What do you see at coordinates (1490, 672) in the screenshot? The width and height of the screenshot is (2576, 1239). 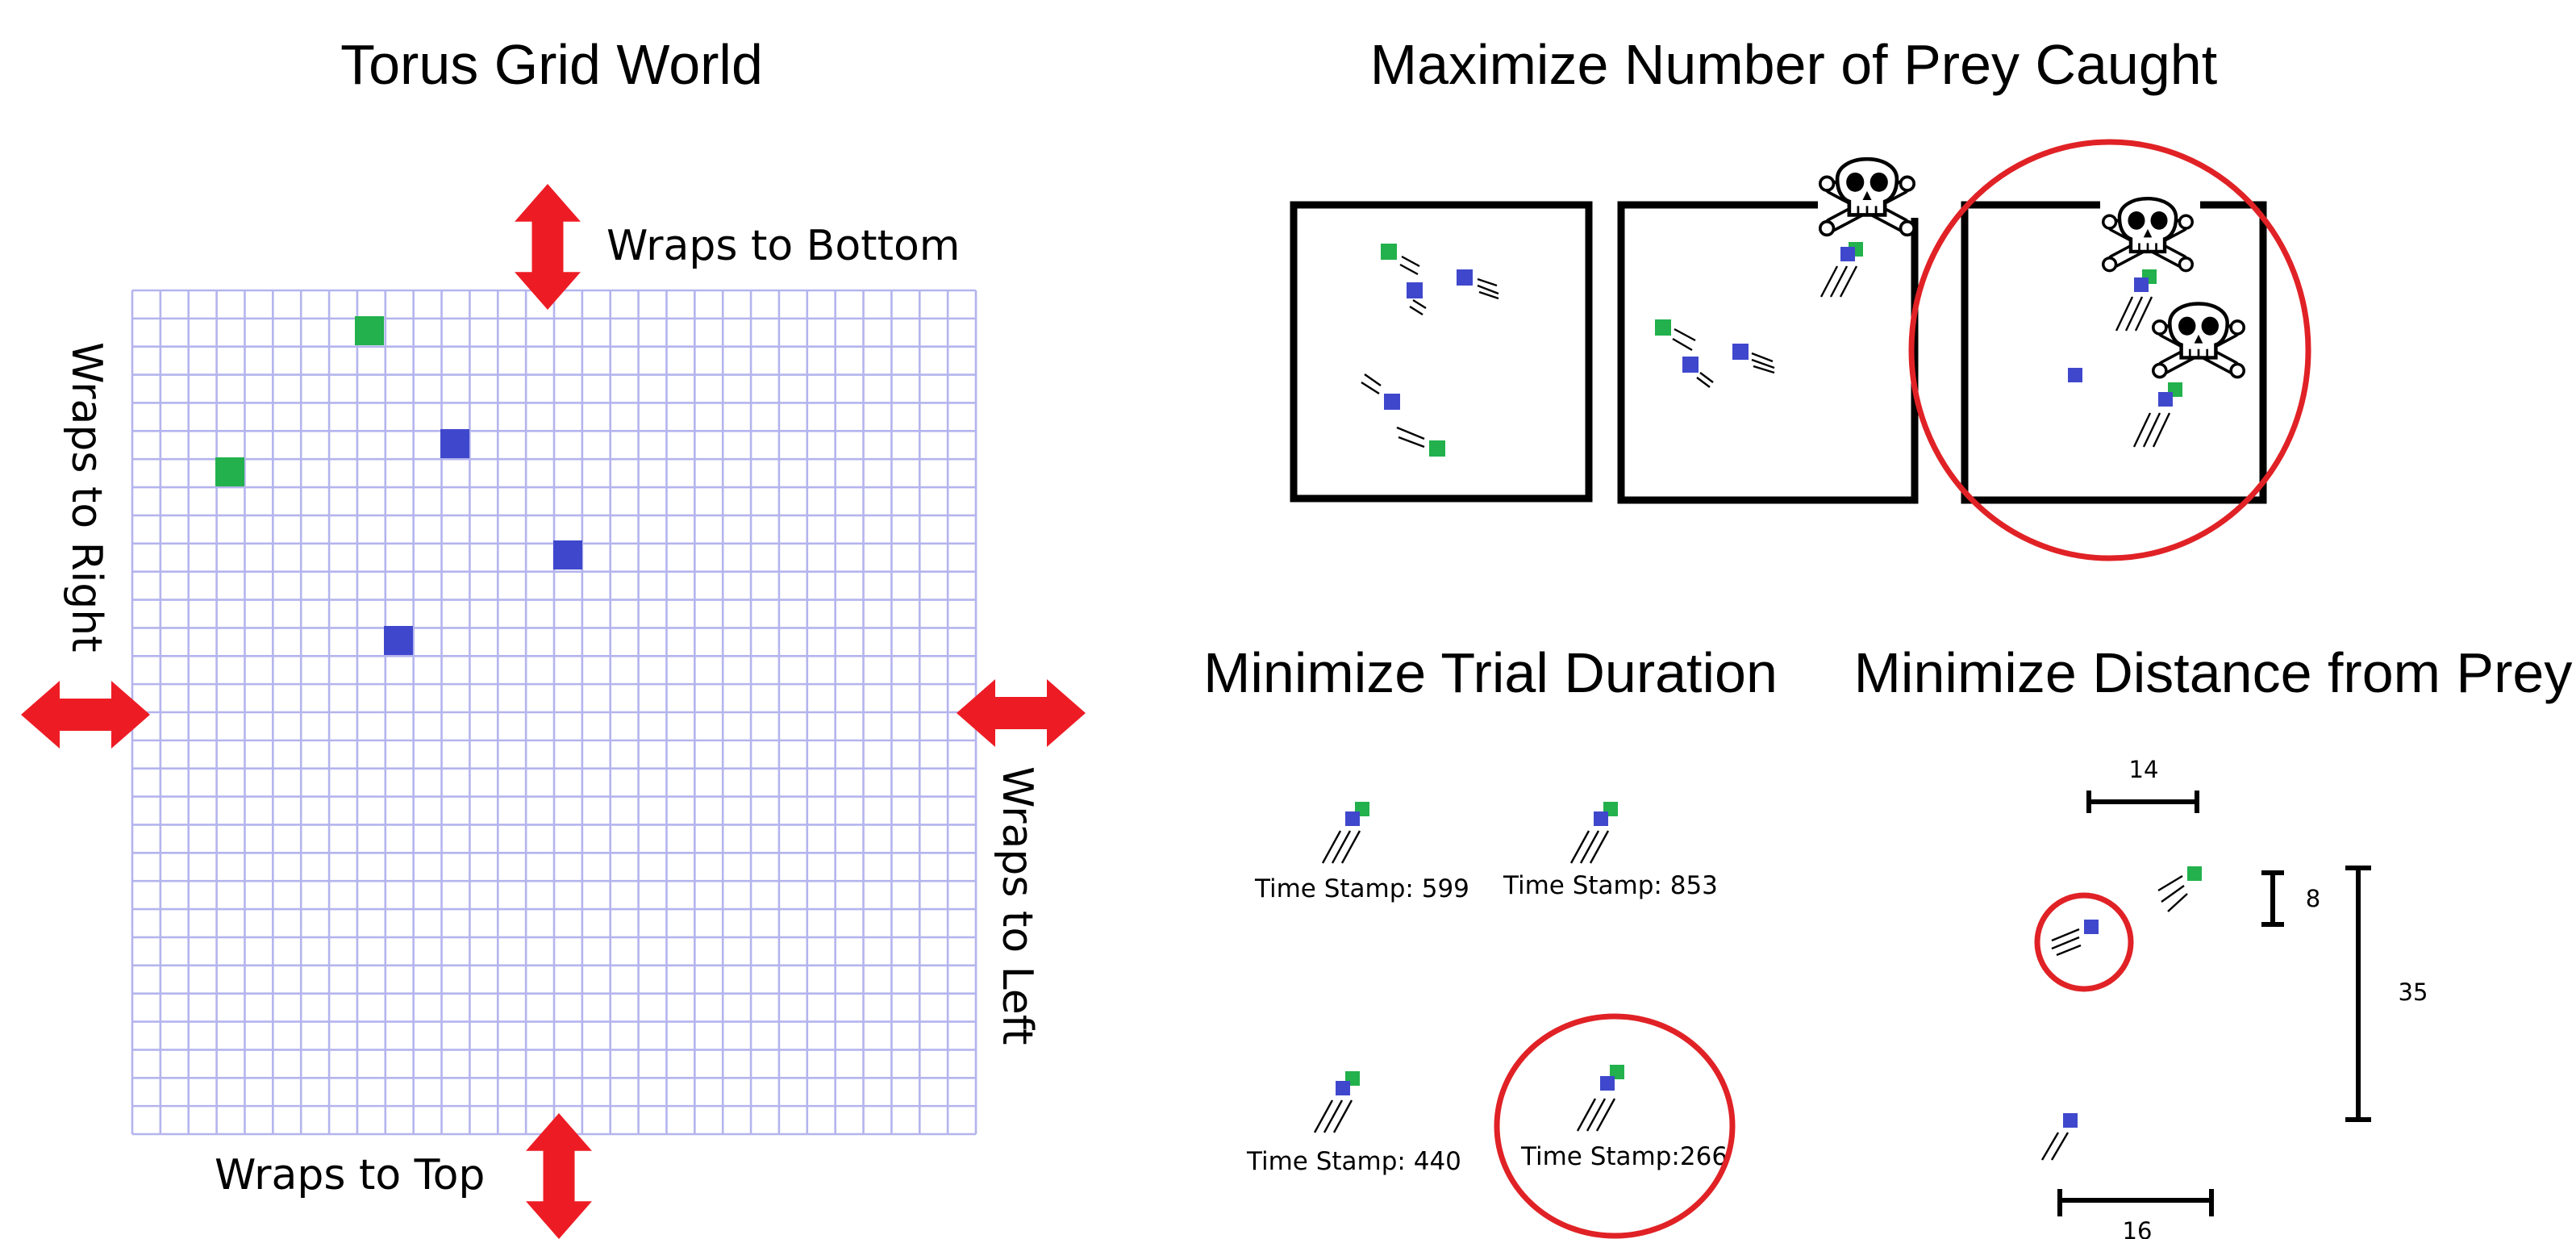 I see `duration-title: Minimize Trial Duration` at bounding box center [1490, 672].